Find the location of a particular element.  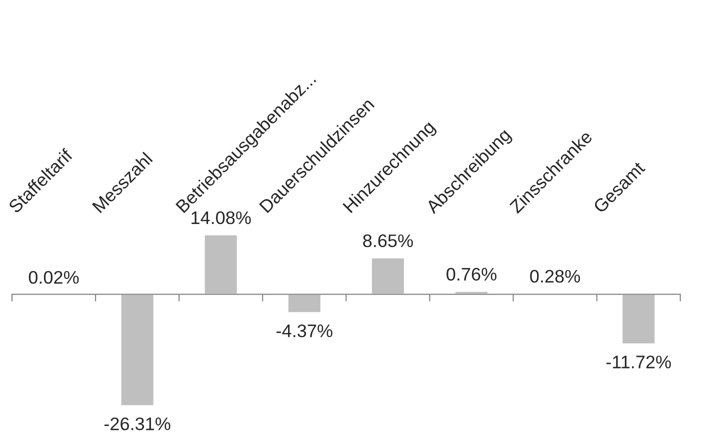

data-label: -4.37% is located at coordinates (304, 331).